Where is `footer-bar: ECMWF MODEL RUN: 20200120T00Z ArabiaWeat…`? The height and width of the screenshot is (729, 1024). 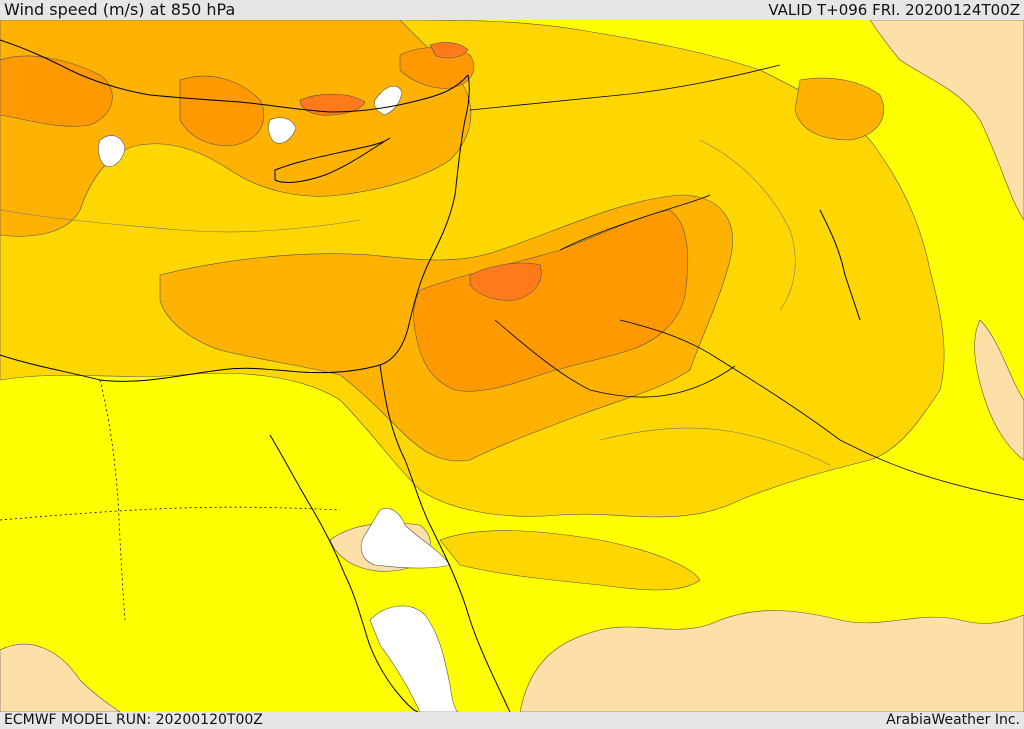 footer-bar: ECMWF MODEL RUN: 20200120T00Z ArabiaWeat… is located at coordinates (512, 720).